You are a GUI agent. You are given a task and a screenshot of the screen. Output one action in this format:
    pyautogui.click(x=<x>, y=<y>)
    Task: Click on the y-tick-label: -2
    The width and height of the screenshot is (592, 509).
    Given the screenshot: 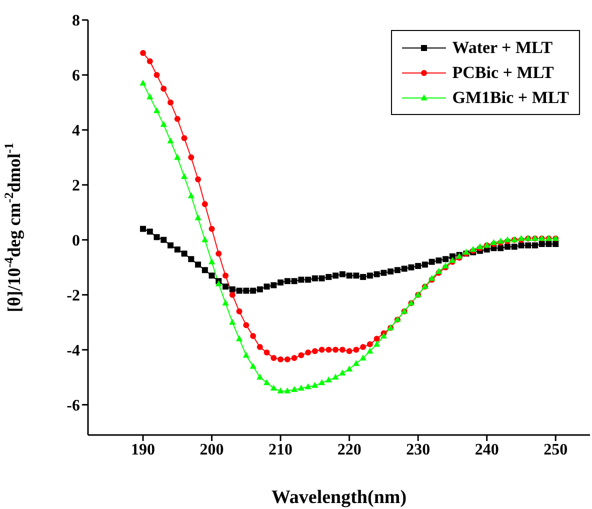 What is the action you would take?
    pyautogui.click(x=73, y=296)
    